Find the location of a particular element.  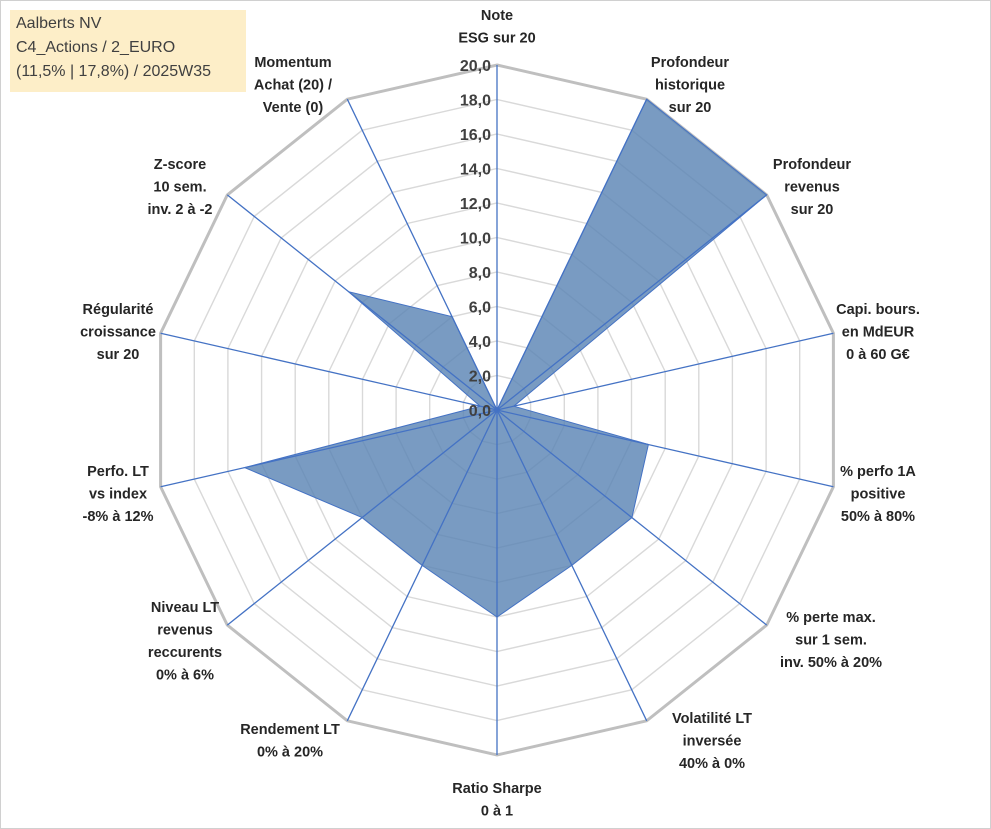

axis-label: Volatilité LT inversée 40% à 0% is located at coordinates (712, 741).